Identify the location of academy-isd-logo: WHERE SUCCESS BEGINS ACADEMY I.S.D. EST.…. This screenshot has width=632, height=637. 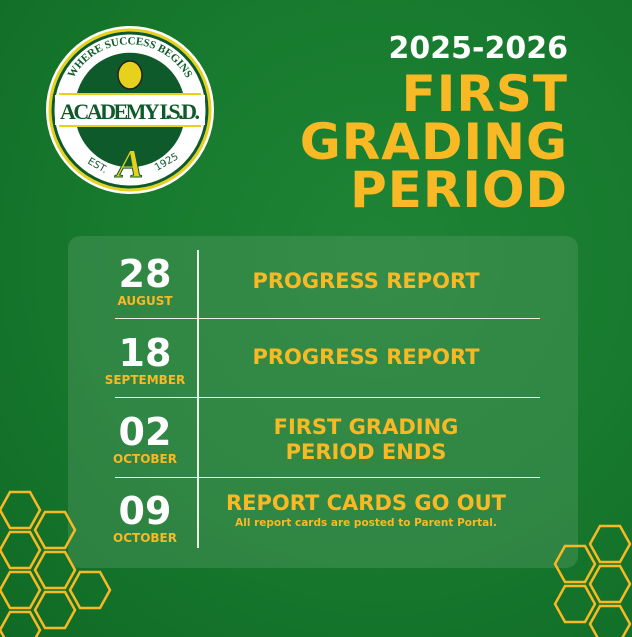
(130, 110).